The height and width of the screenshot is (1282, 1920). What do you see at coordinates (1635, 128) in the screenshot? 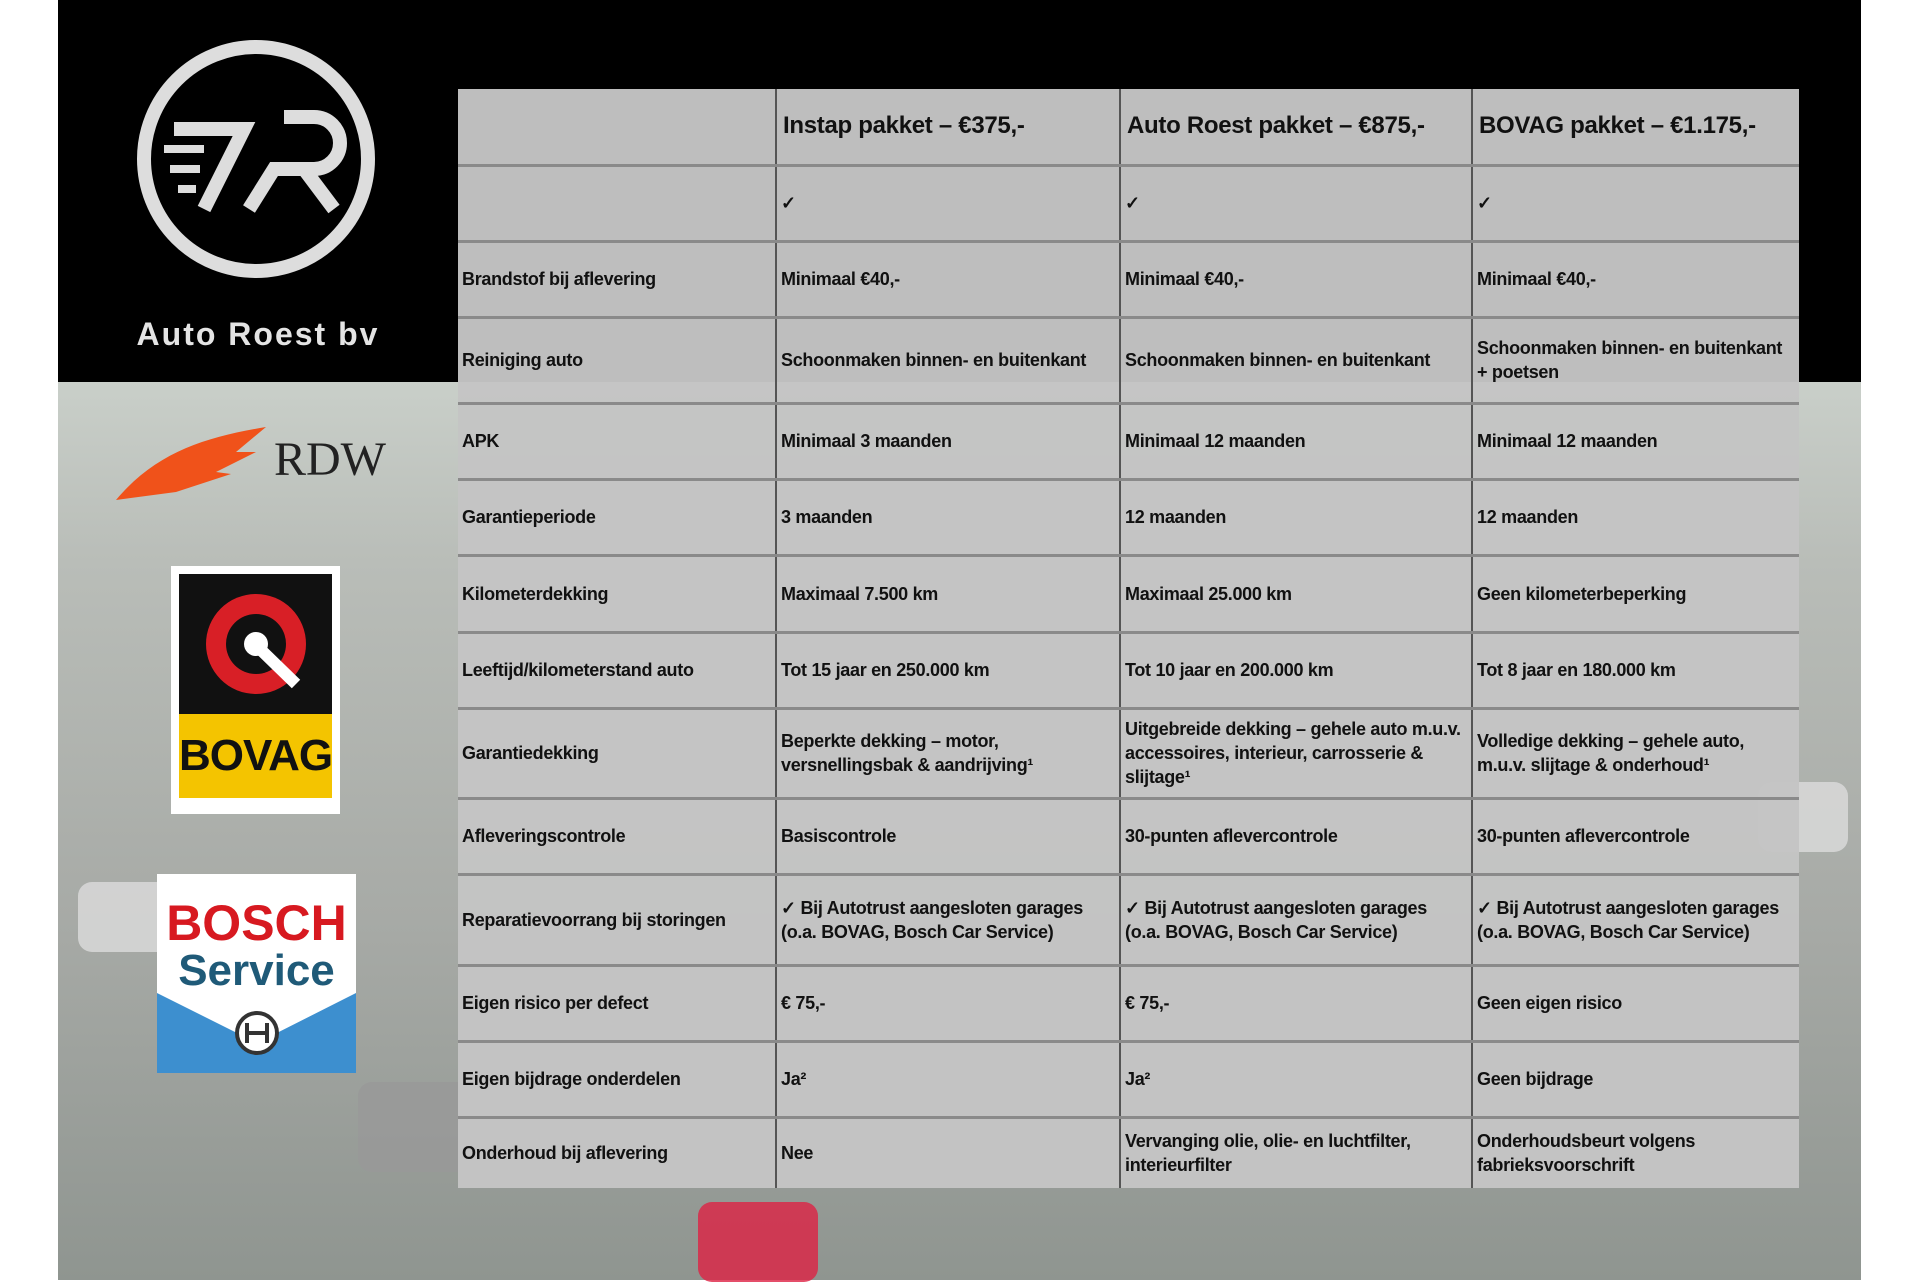
I see `table-cell: BOVAG pakket – €1.175,-` at bounding box center [1635, 128].